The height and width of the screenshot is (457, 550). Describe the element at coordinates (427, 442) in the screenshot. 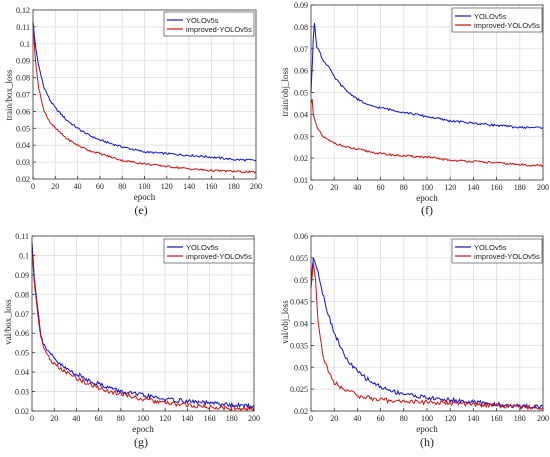

I see `panel-label: (h)` at that location.